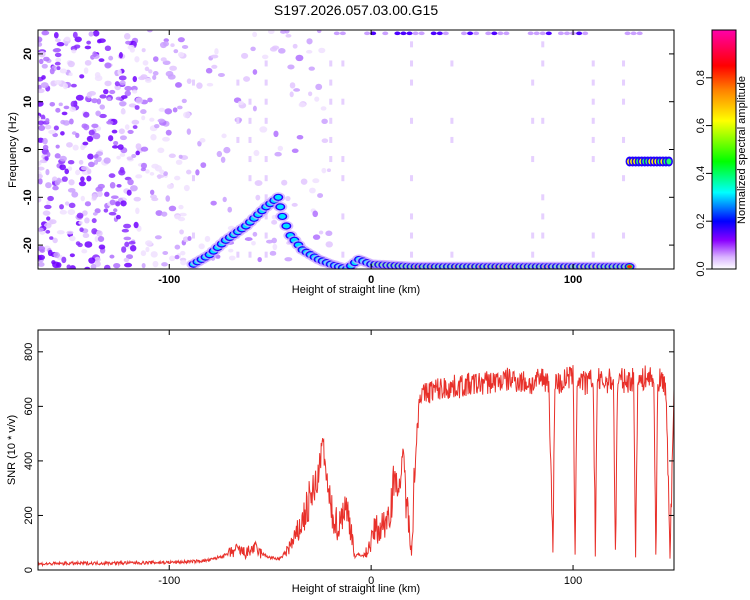 The height and width of the screenshot is (600, 750). What do you see at coordinates (356, 589) in the screenshot?
I see `snr-xlabel: Height of straight line (km)` at bounding box center [356, 589].